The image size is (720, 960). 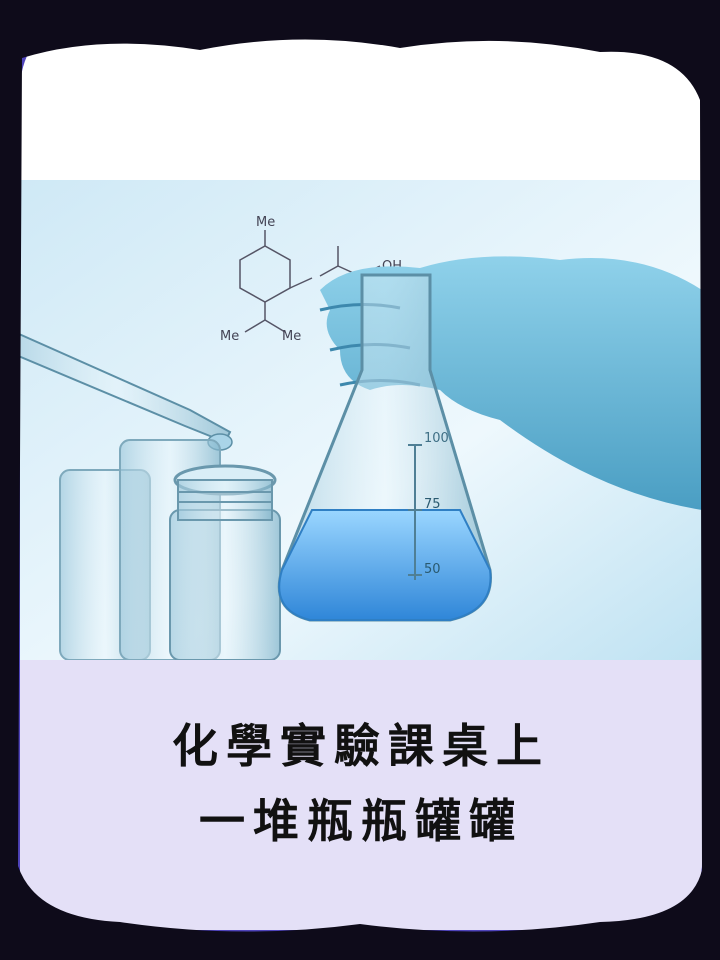 What do you see at coordinates (265, 222) in the screenshot?
I see `molecule-label-me-top: Me` at bounding box center [265, 222].